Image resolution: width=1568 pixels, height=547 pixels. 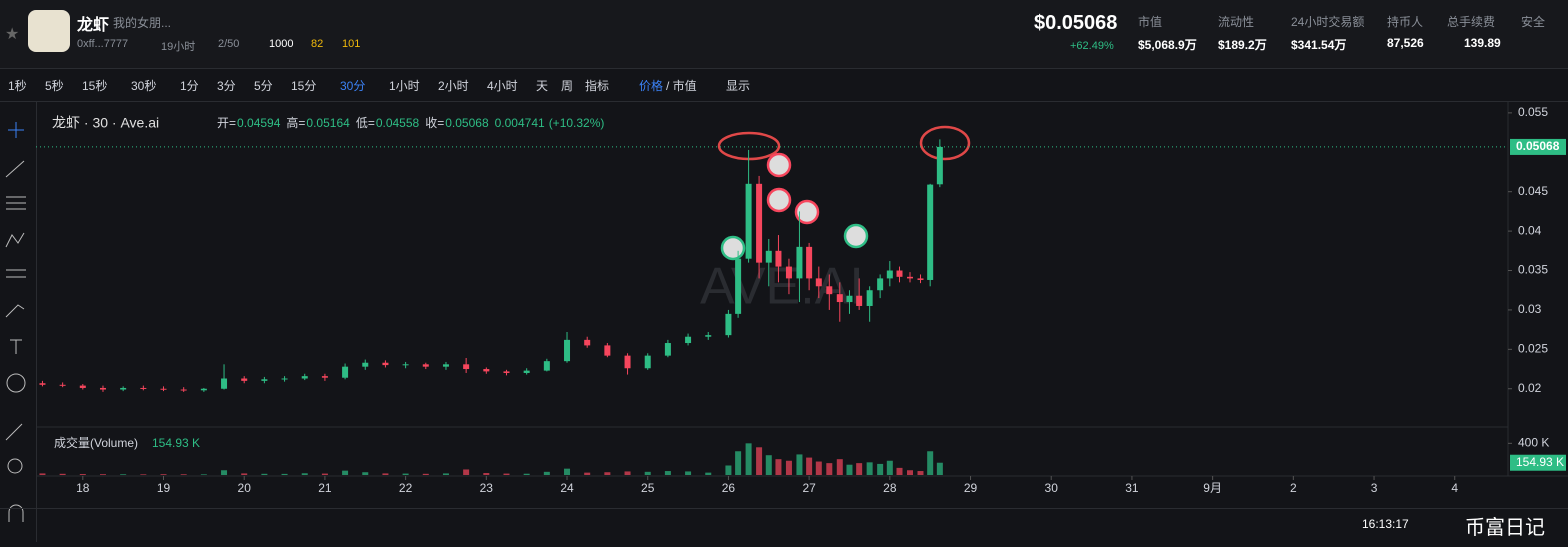 What do you see at coordinates (259, 123) in the screenshot?
I see `legend-value: 0.04594` at bounding box center [259, 123].